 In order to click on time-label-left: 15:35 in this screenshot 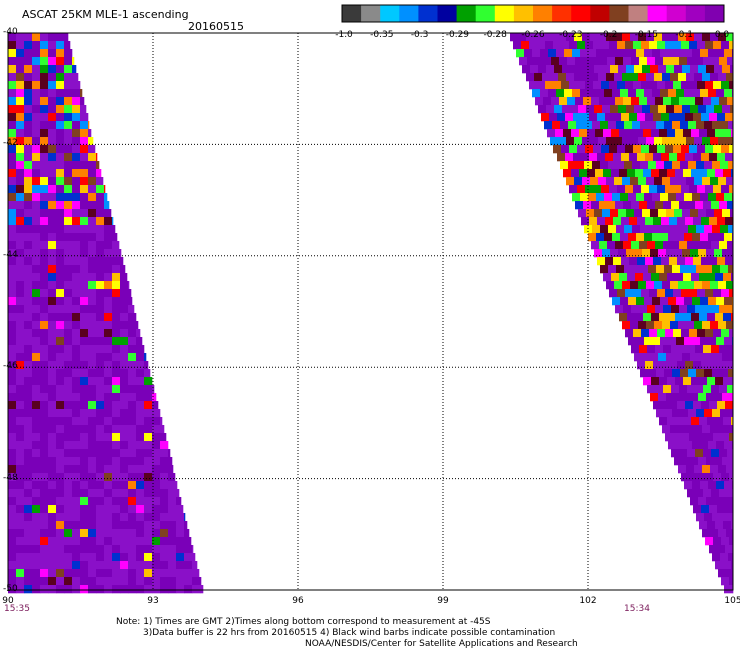, I will do `click(17, 609)`.